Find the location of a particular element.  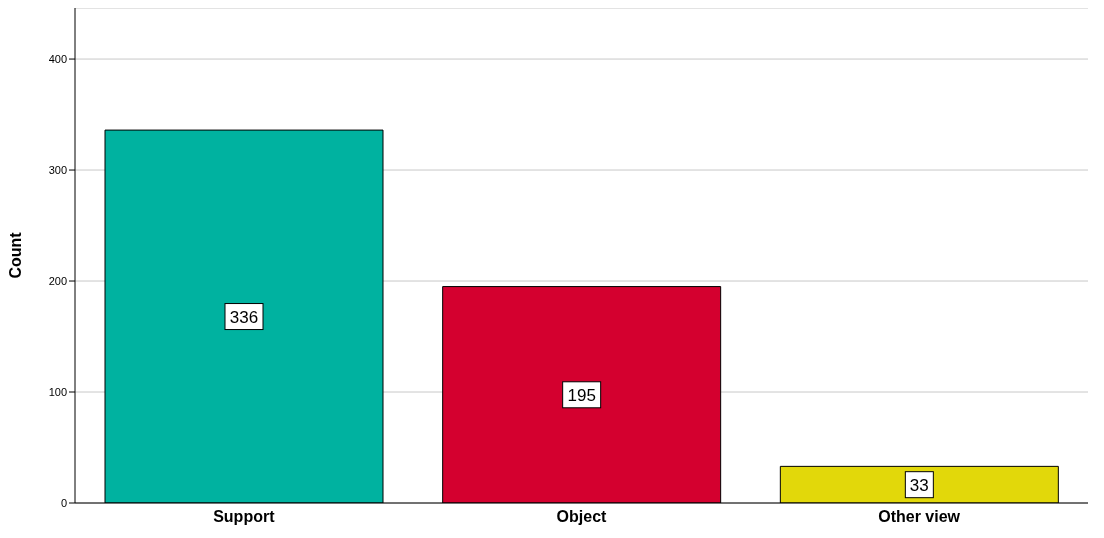

x-tick-label: Support is located at coordinates (244, 517).